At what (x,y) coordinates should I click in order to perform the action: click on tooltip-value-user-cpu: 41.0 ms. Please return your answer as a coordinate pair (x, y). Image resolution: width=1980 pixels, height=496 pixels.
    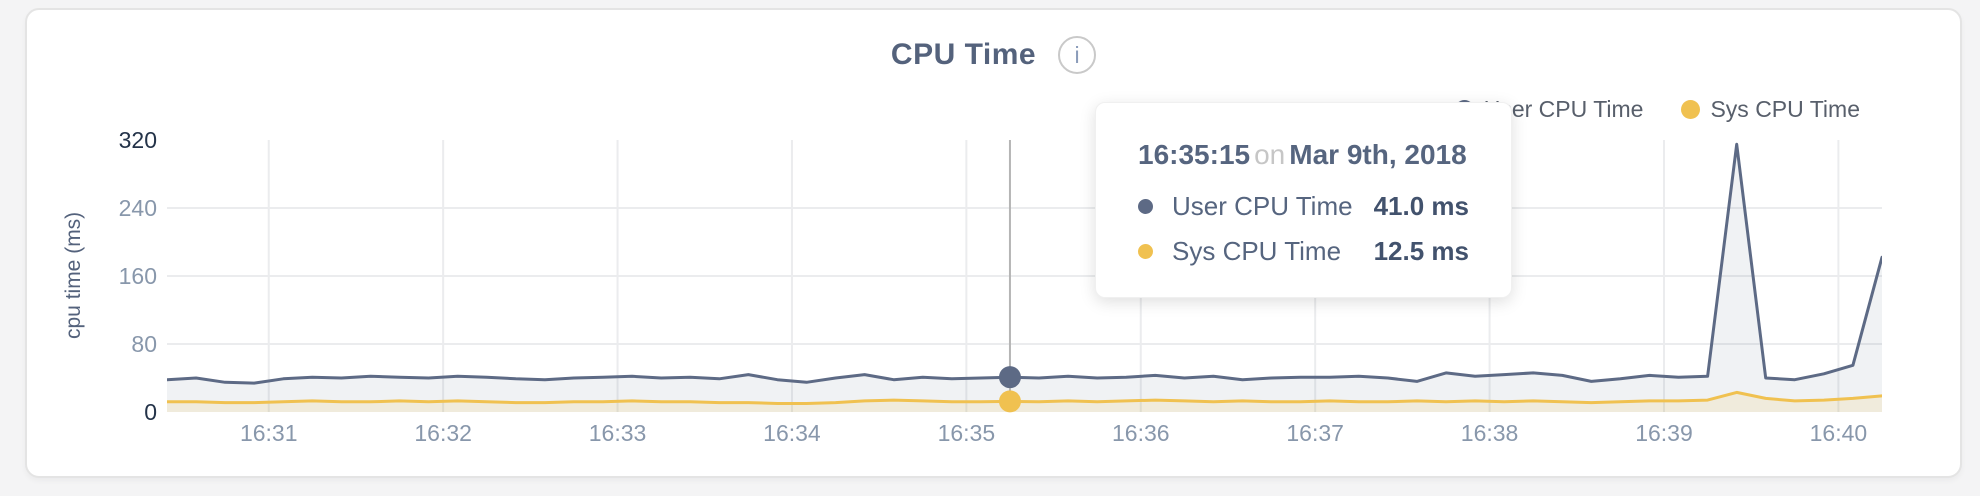
    Looking at the image, I should click on (1421, 206).